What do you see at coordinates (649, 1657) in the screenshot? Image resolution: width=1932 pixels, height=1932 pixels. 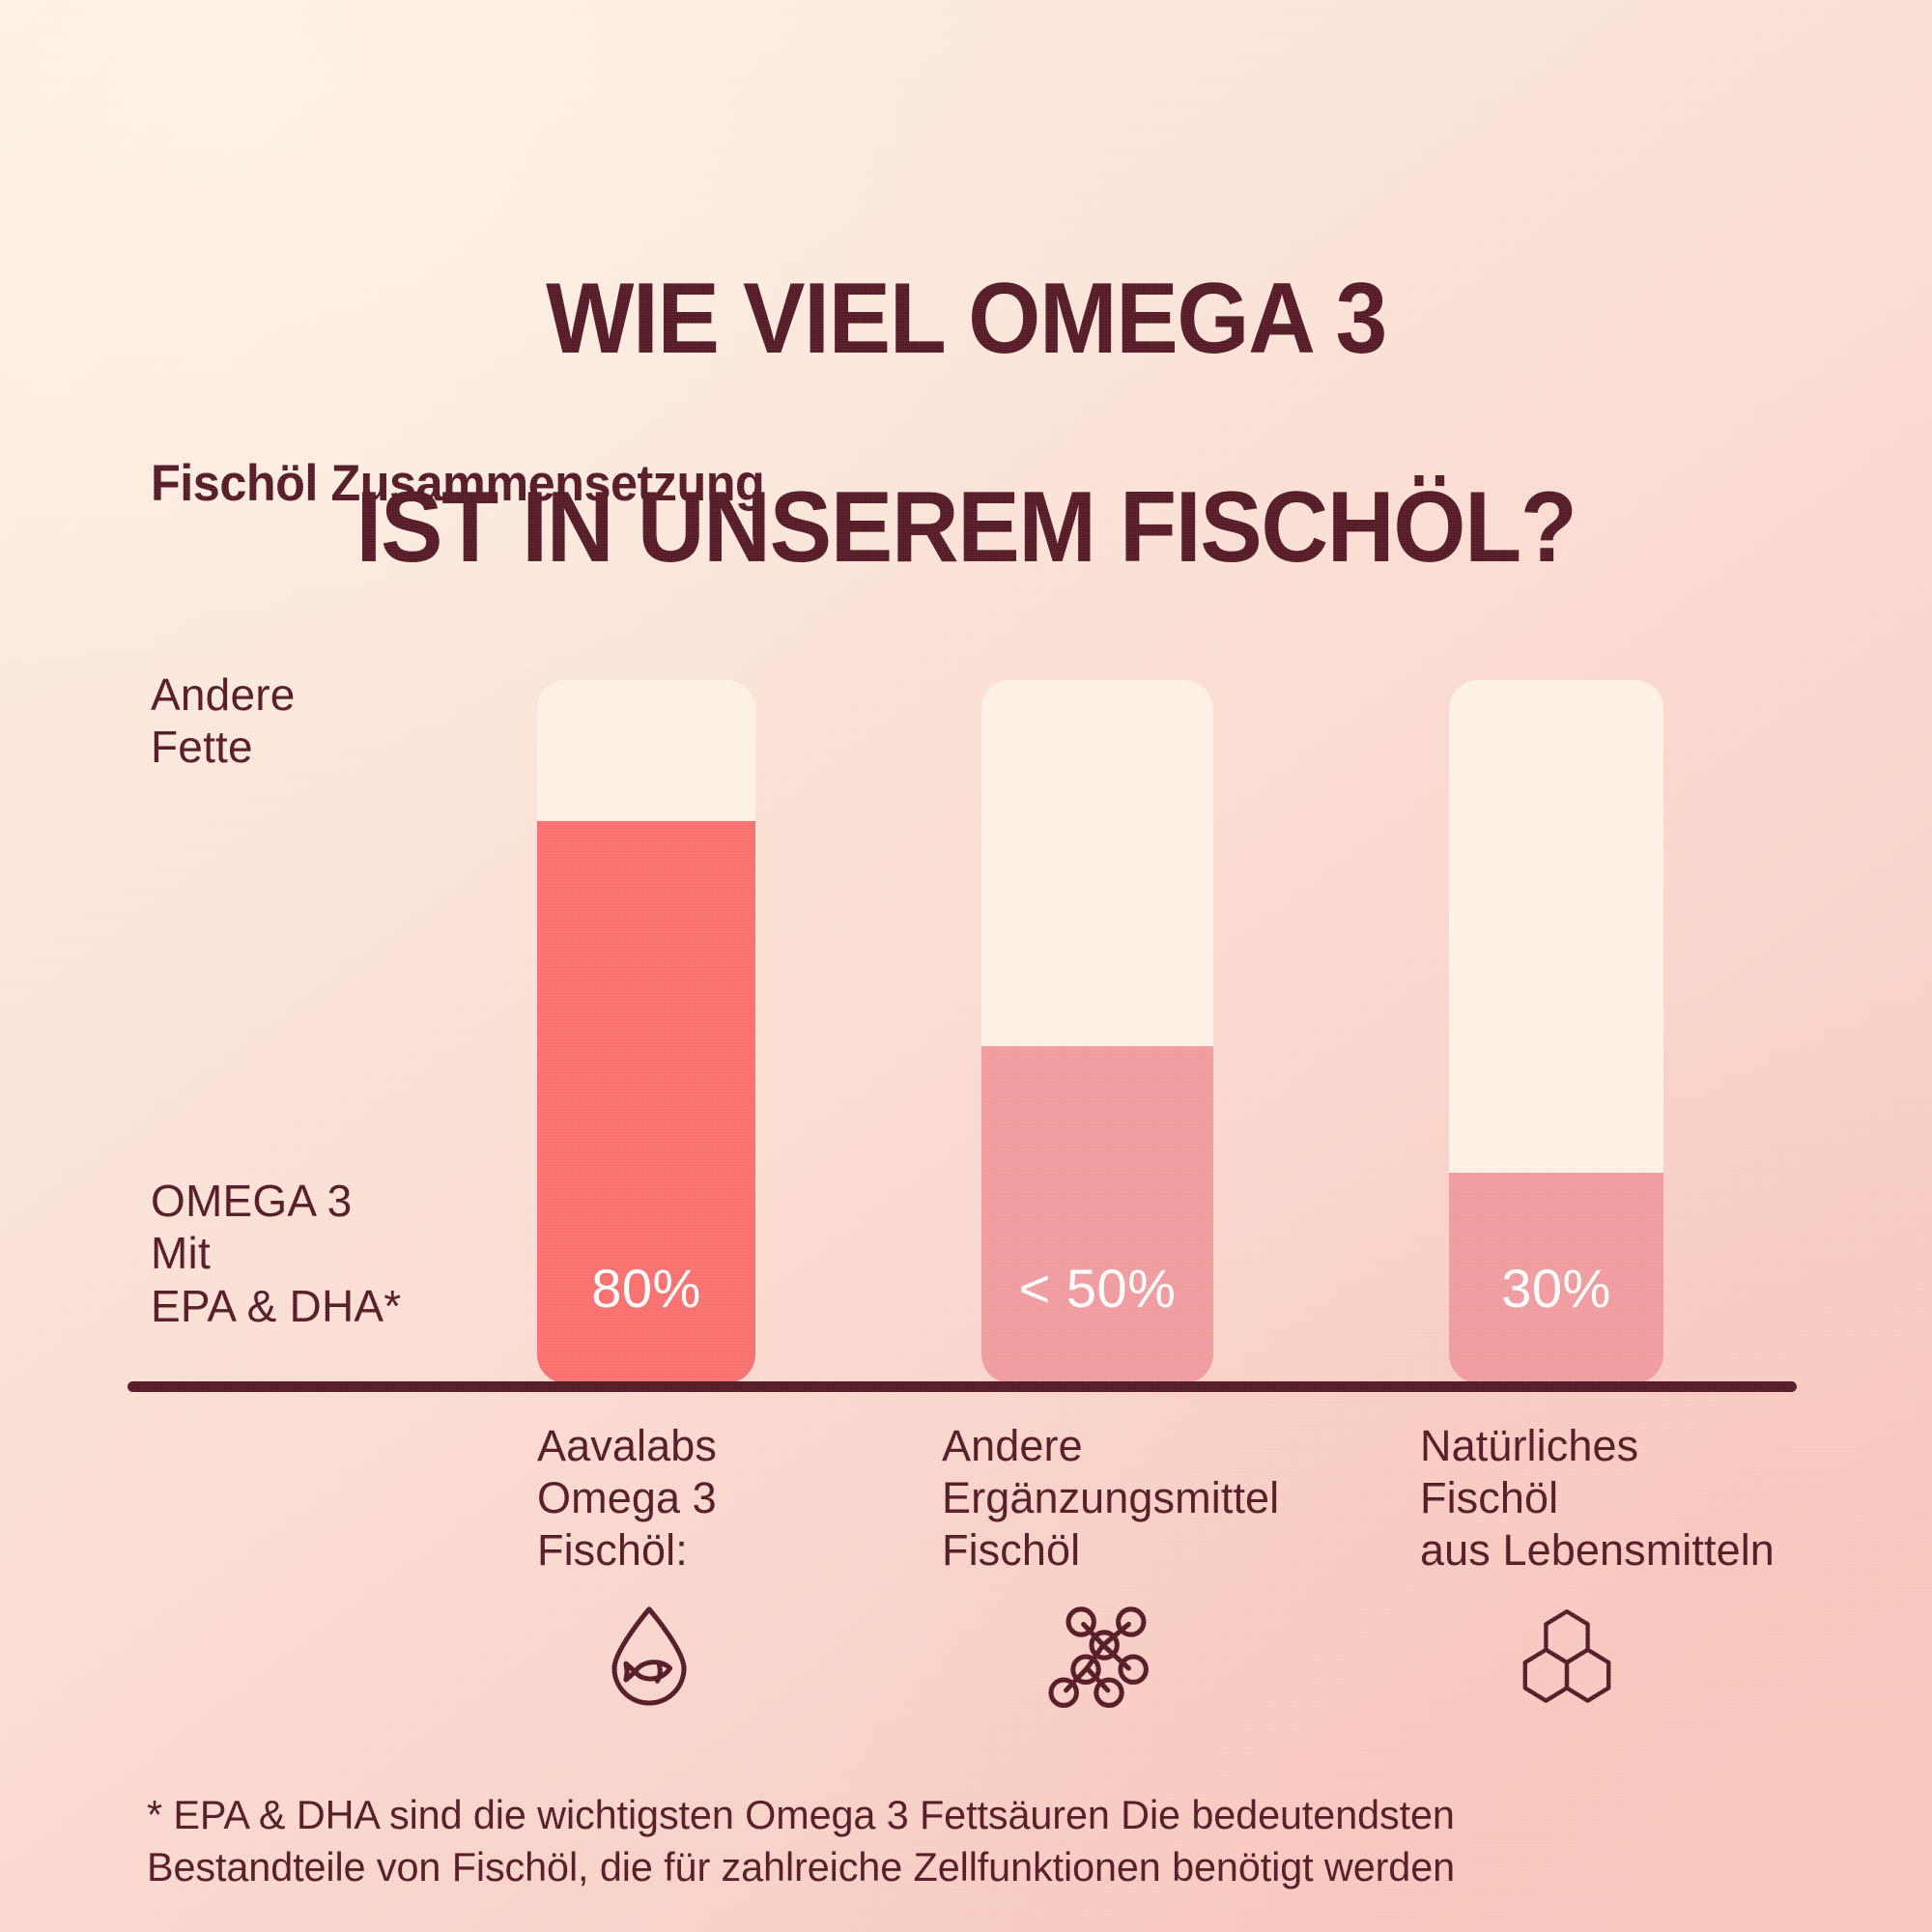 I see `fish-drop-icon` at bounding box center [649, 1657].